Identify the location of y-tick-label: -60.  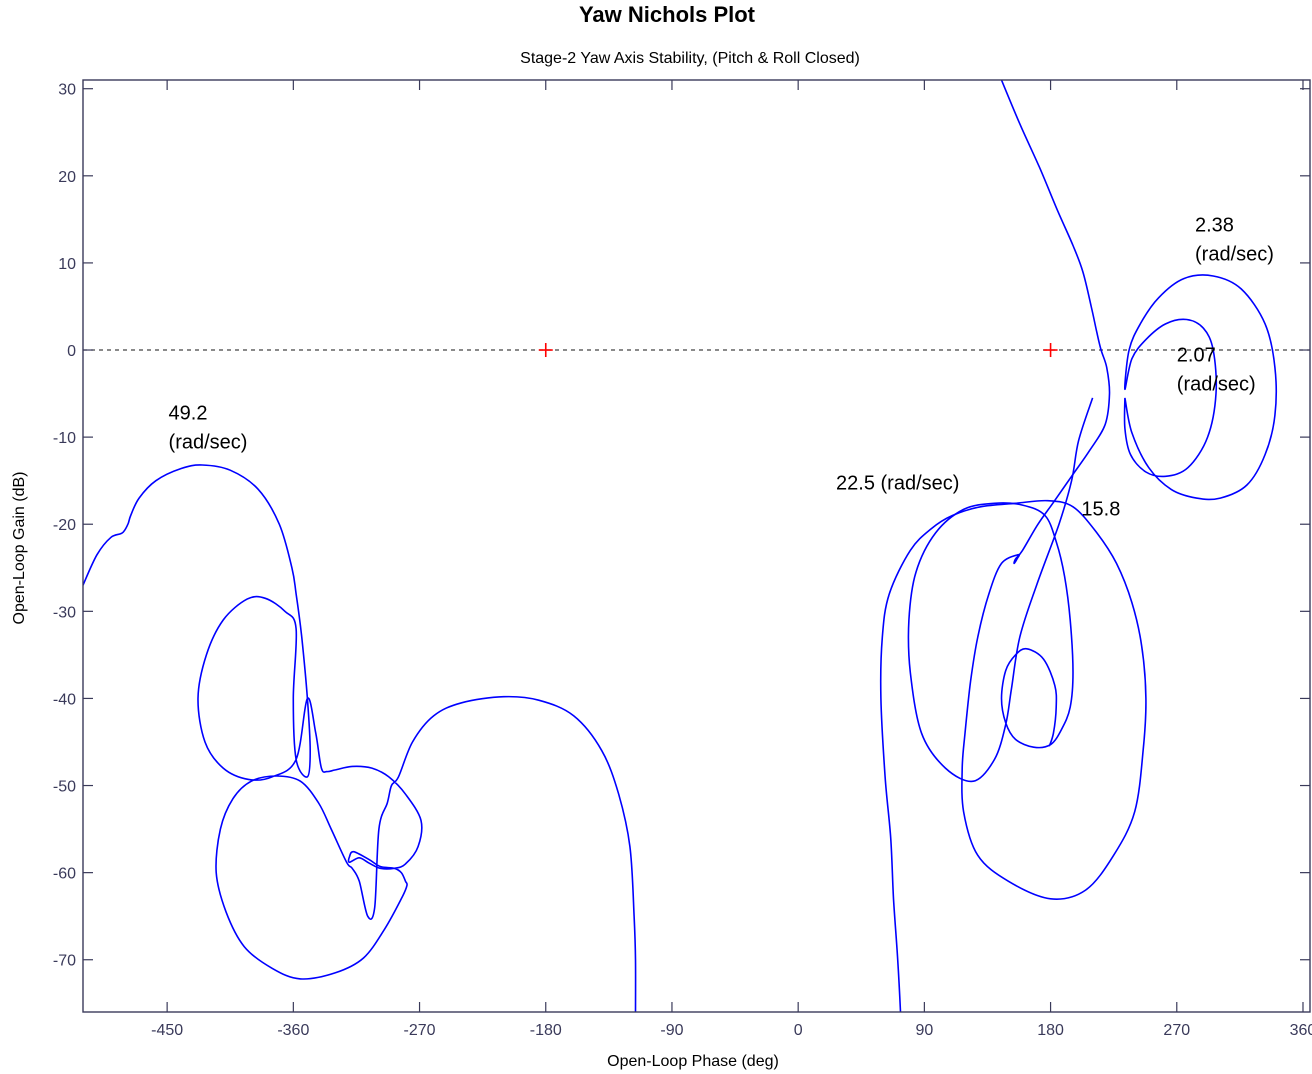
(64, 874).